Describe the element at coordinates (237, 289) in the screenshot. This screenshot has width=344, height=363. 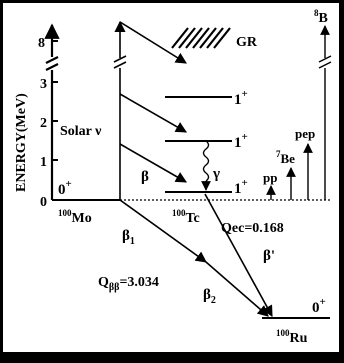
I see `beta2-decay-arrow` at that location.